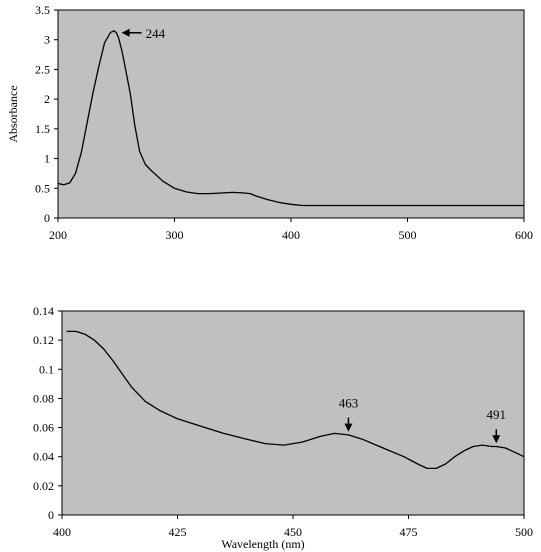 Image resolution: width=541 pixels, height=552 pixels. I want to click on top-y-axis-title: Absorbance, so click(13, 113).